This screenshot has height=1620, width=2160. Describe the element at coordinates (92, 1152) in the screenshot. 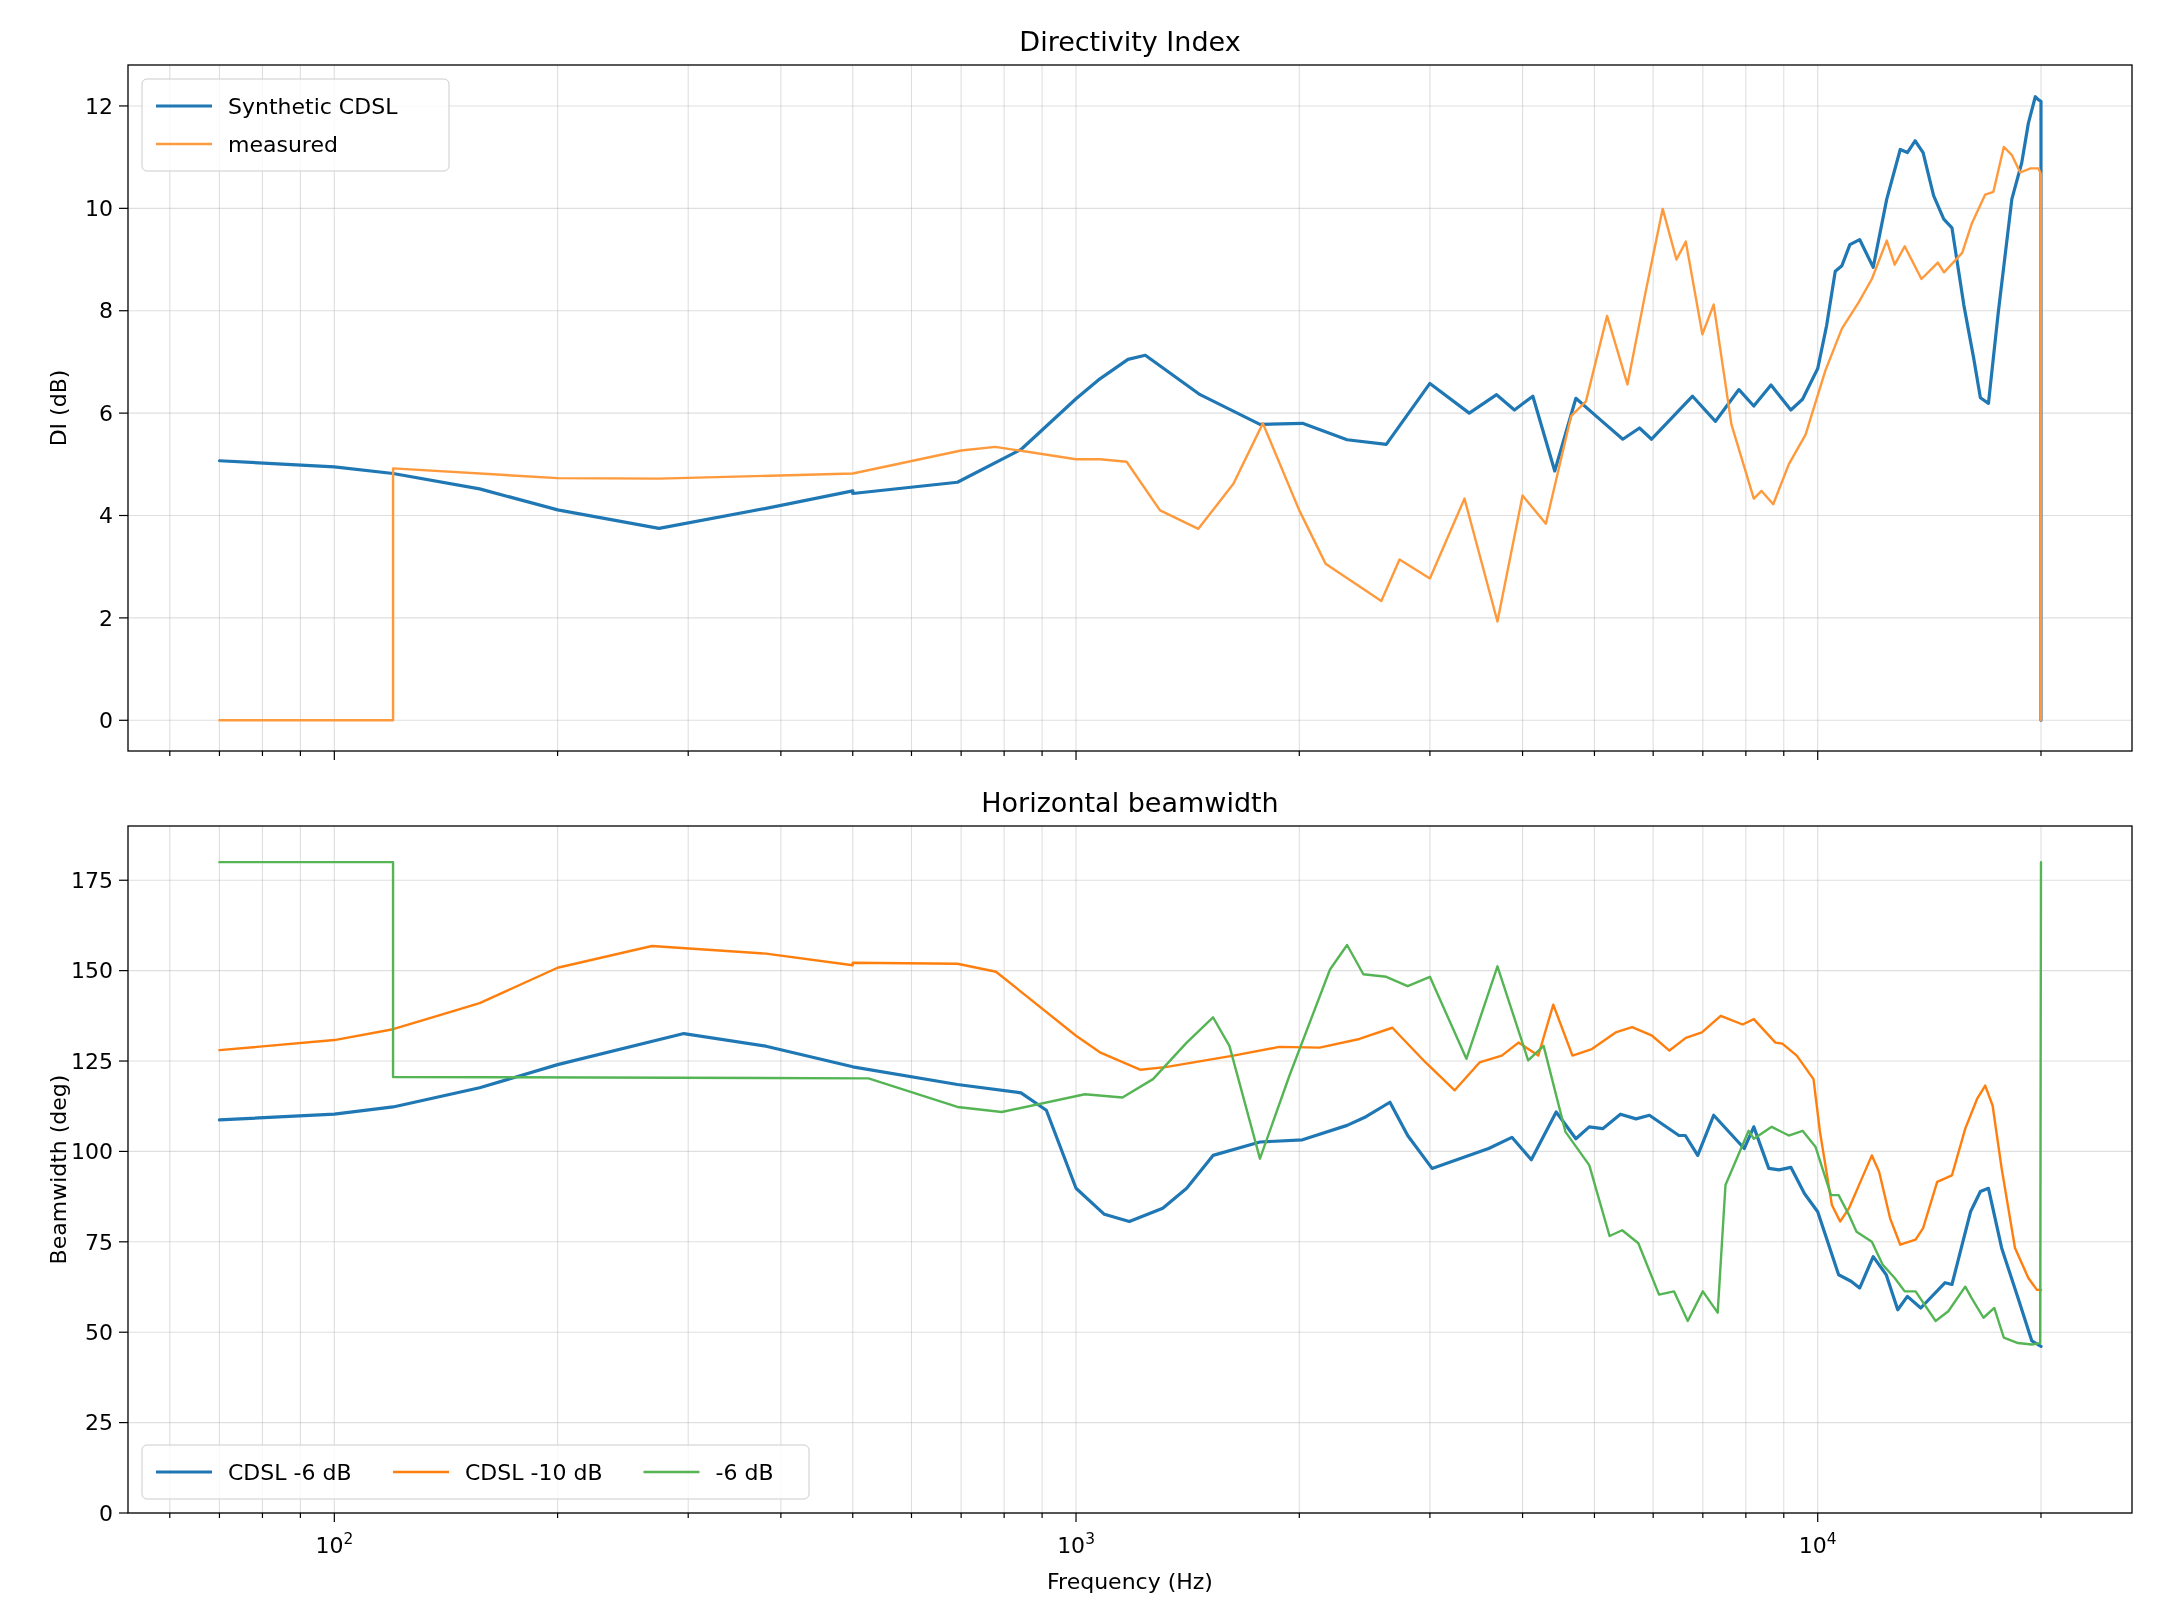

I see `y-tick-label: 100` at that location.